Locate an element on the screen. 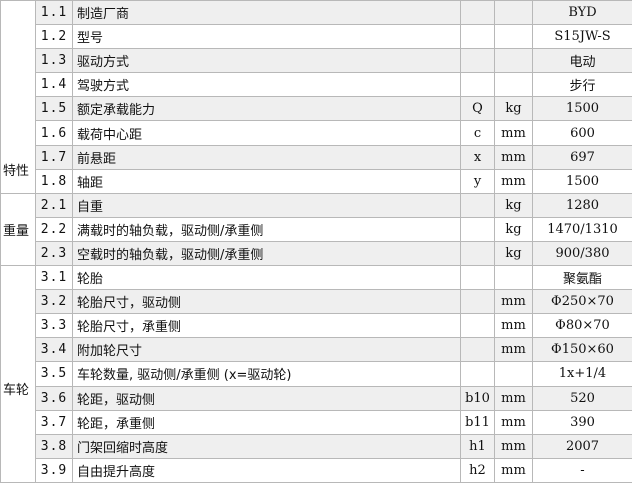  table-row: 1.4 驾驶方式 步行 is located at coordinates (316, 85).